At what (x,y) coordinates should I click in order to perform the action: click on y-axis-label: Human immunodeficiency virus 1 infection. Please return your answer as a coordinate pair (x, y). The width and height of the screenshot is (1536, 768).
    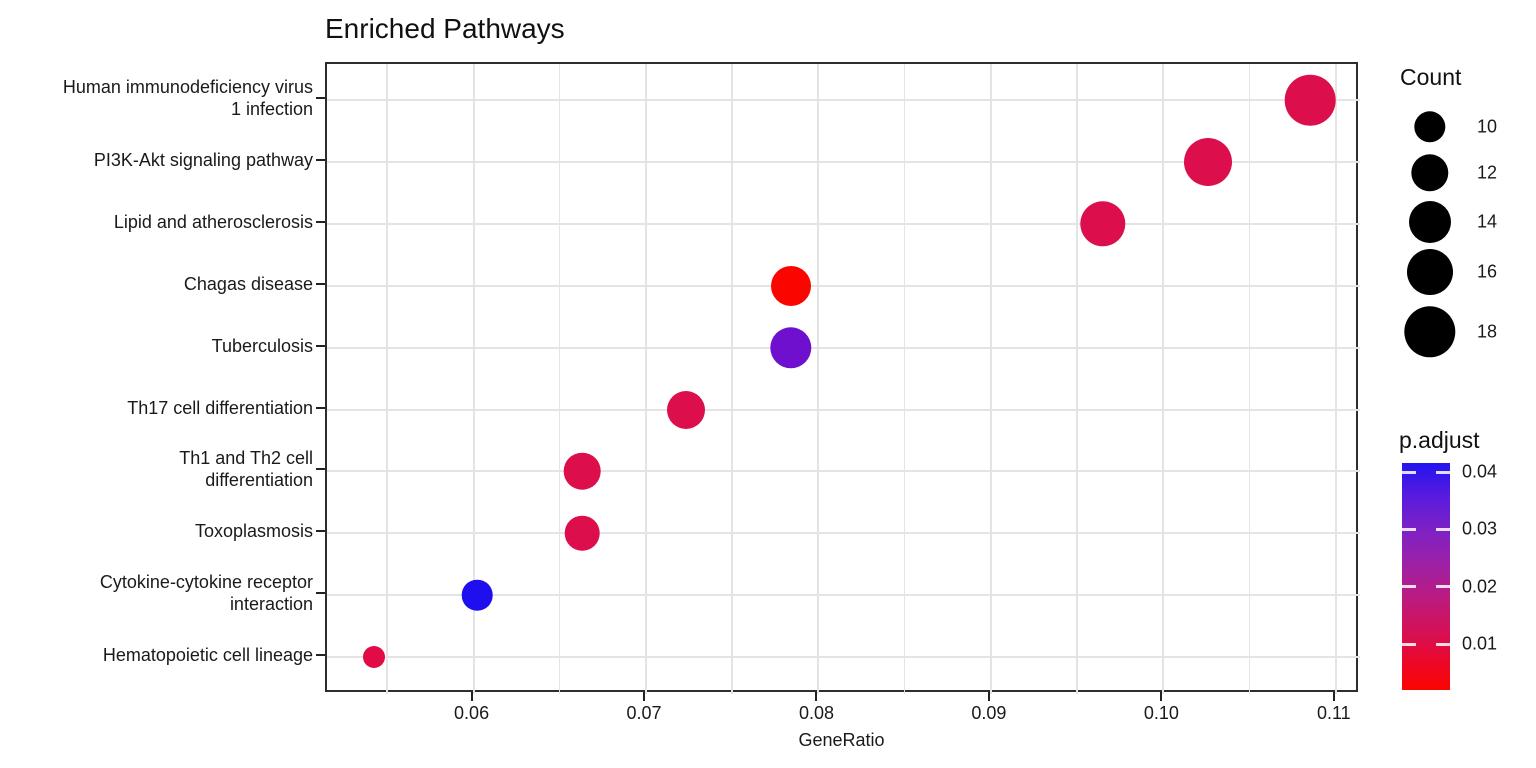
    Looking at the image, I should click on (187, 98).